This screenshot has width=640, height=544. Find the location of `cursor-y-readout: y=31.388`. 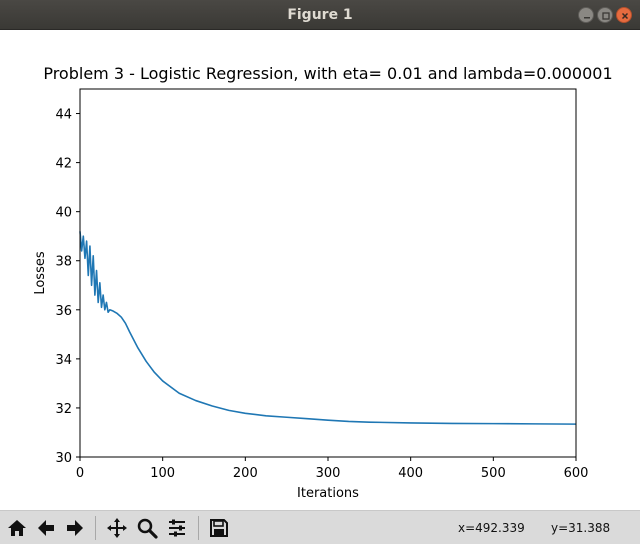

cursor-y-readout: y=31.388 is located at coordinates (581, 528).